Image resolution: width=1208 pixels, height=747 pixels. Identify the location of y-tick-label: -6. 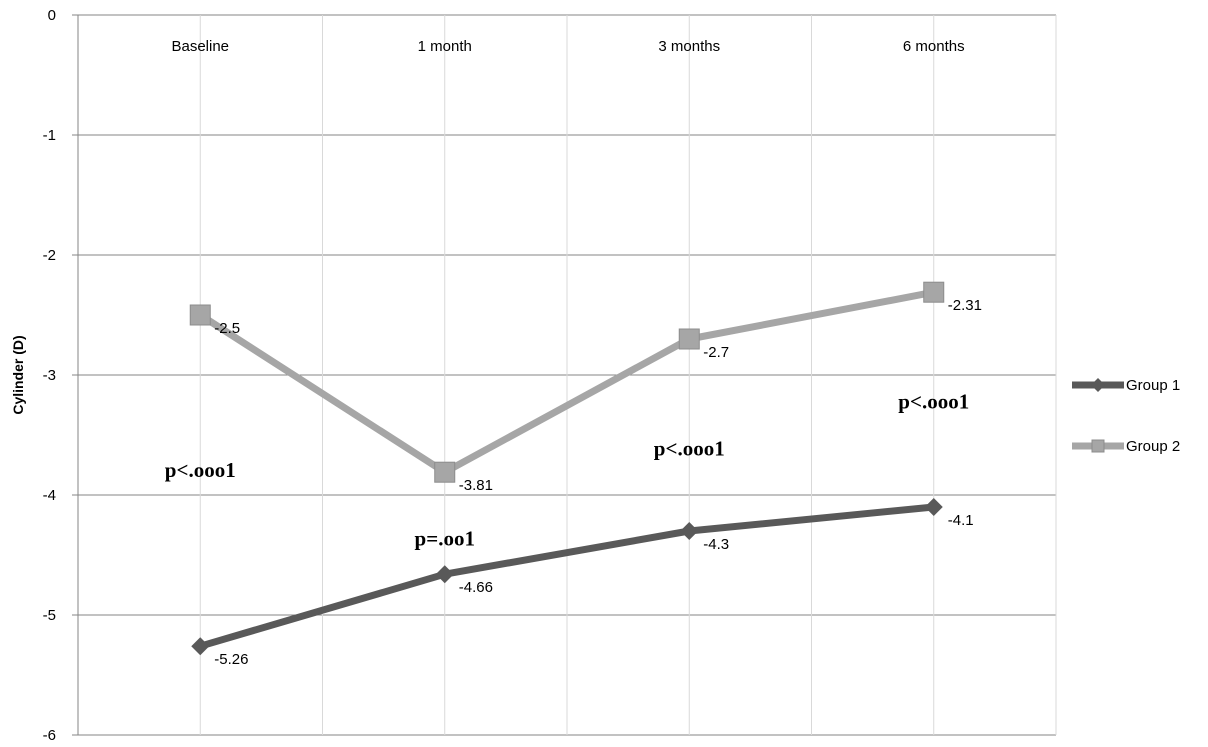
(49, 735).